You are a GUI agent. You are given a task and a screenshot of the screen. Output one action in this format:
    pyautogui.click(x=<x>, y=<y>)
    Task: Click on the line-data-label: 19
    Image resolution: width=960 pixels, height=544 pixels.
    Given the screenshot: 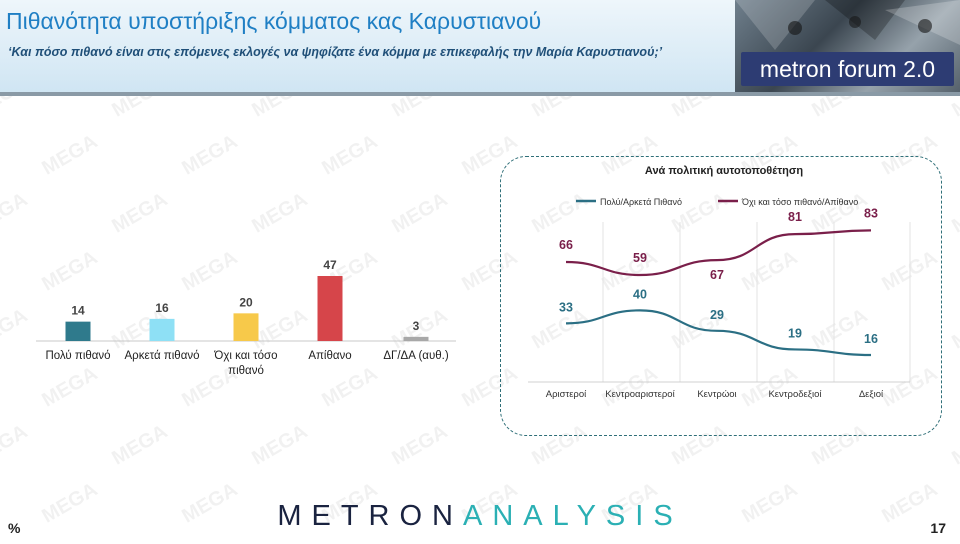 What is the action you would take?
    pyautogui.click(x=795, y=333)
    